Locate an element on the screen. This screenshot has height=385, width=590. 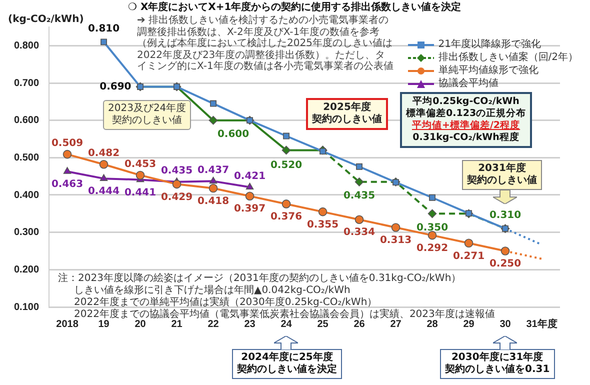
y-tick-label: 0.100 is located at coordinates (27, 307).